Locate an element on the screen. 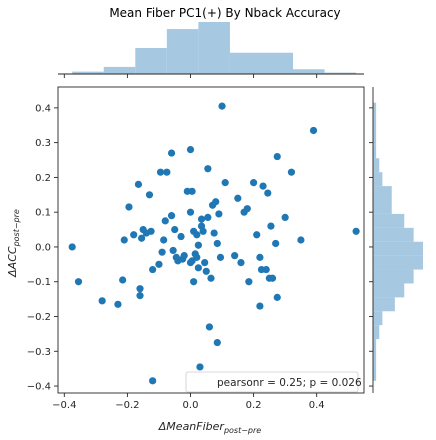 Image resolution: width=436 pixels, height=440 pixels. y-tick-label: 0.2 is located at coordinates (43, 178).